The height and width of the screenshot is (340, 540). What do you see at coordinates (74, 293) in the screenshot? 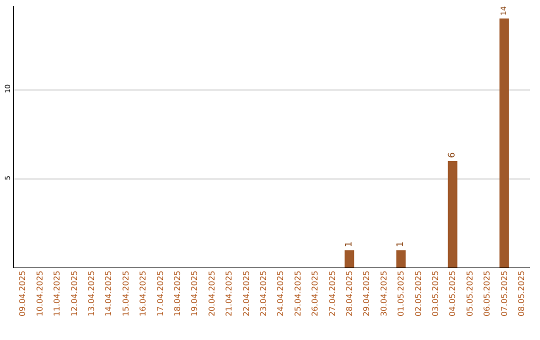
I see `x-tick-label: 12.04.2025` at bounding box center [74, 293].